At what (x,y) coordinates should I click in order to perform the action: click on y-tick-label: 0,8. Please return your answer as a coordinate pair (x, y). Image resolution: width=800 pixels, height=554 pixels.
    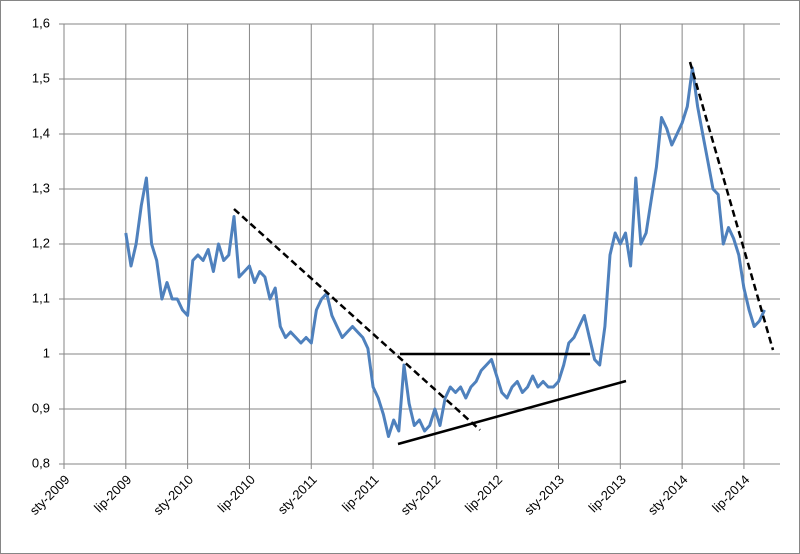
    Looking at the image, I should click on (41, 462).